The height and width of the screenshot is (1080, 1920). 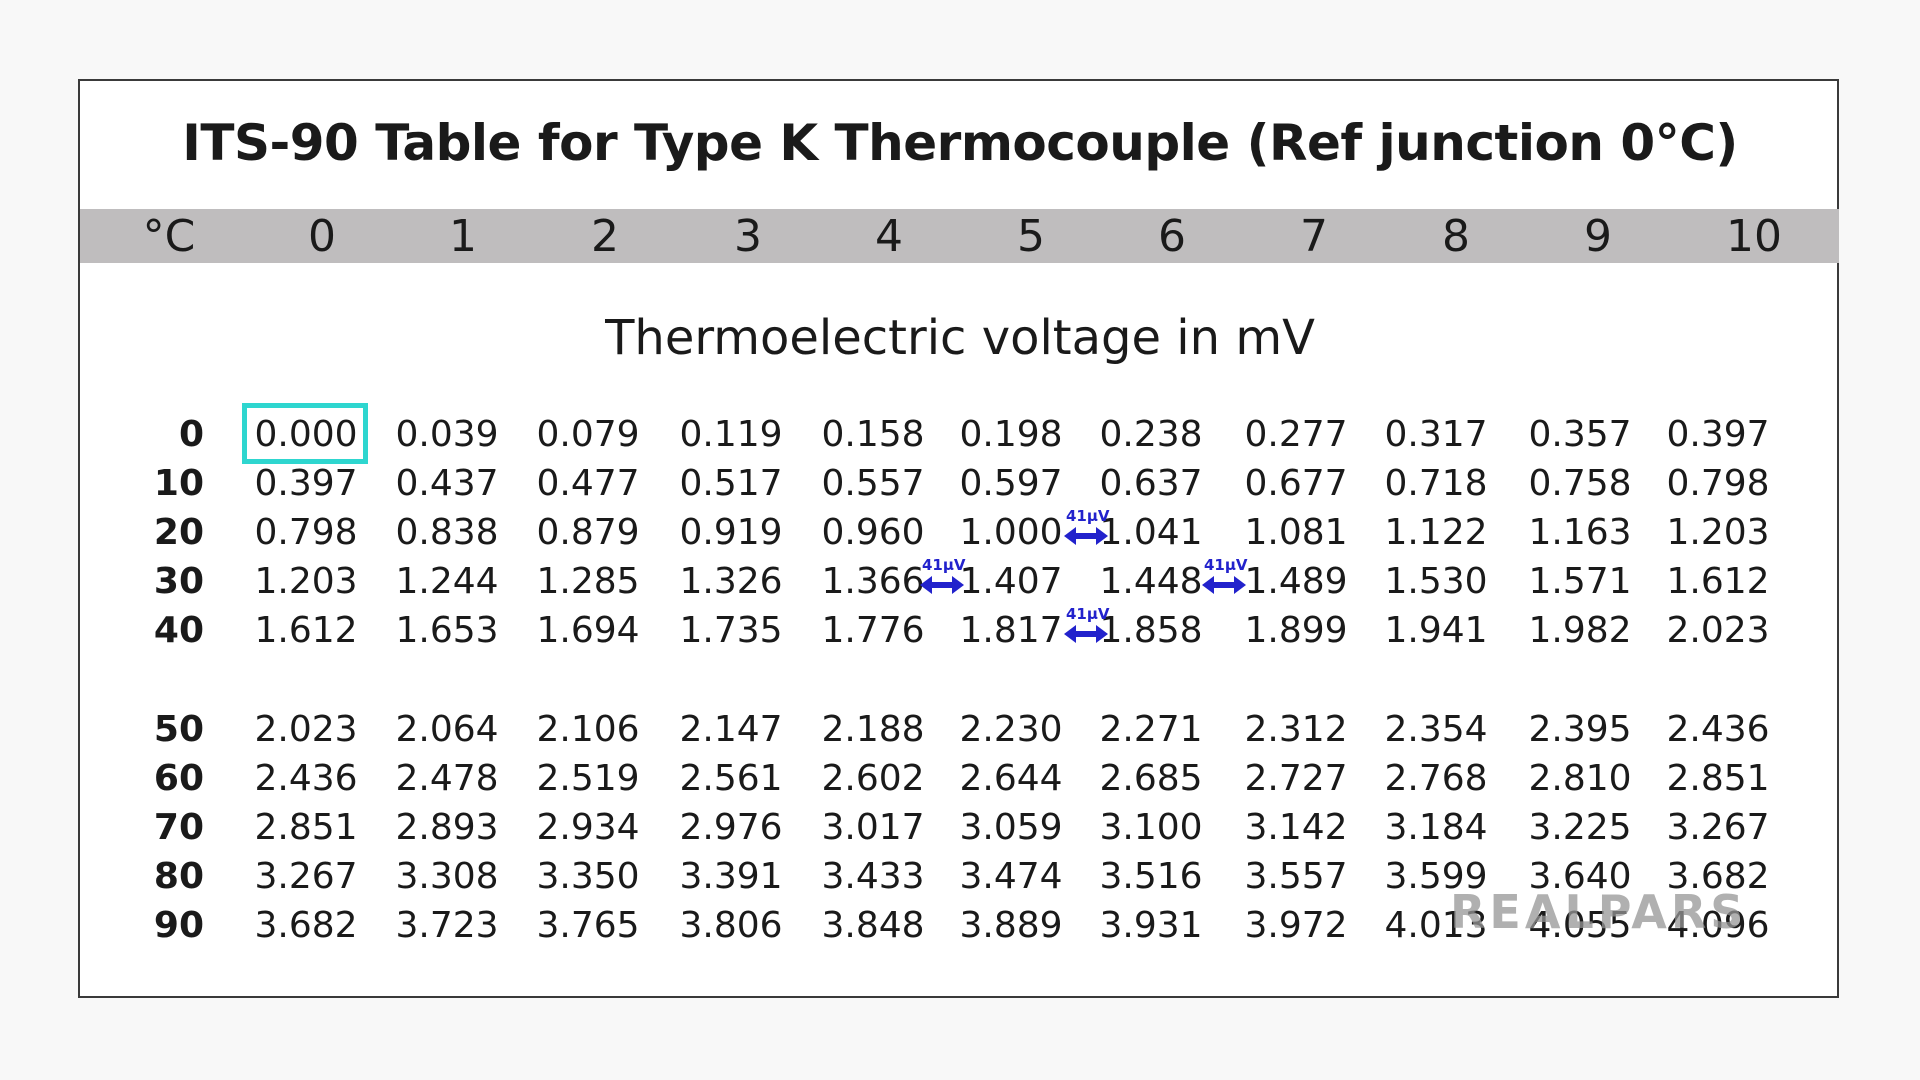 What do you see at coordinates (588, 729) in the screenshot?
I see `table-cell: 2.106` at bounding box center [588, 729].